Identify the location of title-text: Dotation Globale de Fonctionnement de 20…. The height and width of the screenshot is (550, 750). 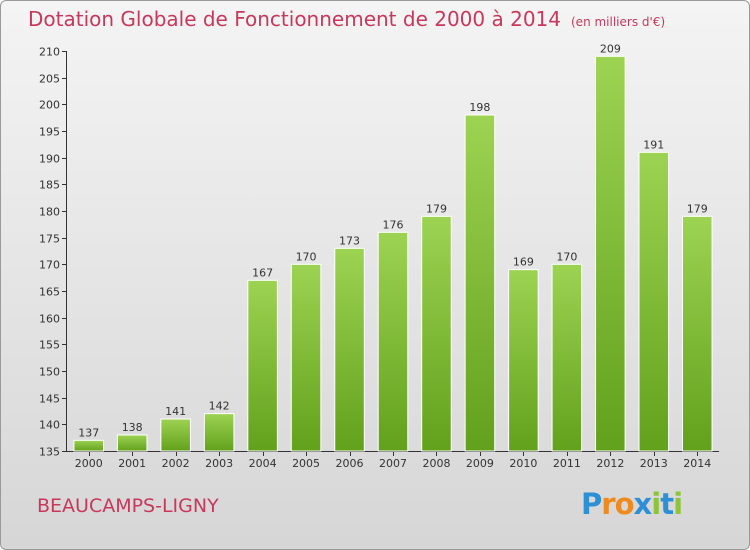
(294, 19).